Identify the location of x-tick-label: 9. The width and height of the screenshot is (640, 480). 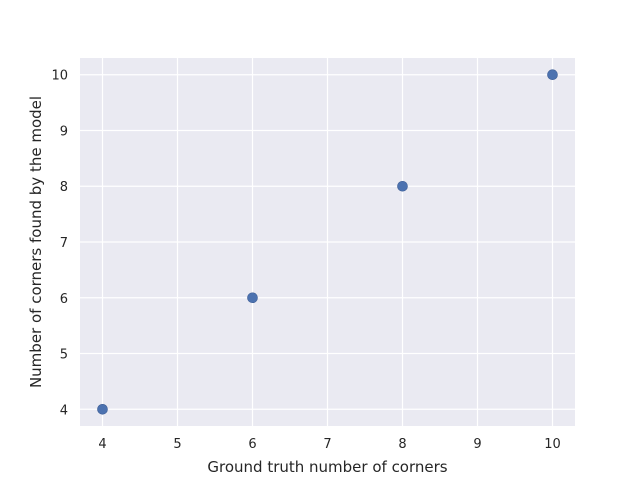
(477, 444).